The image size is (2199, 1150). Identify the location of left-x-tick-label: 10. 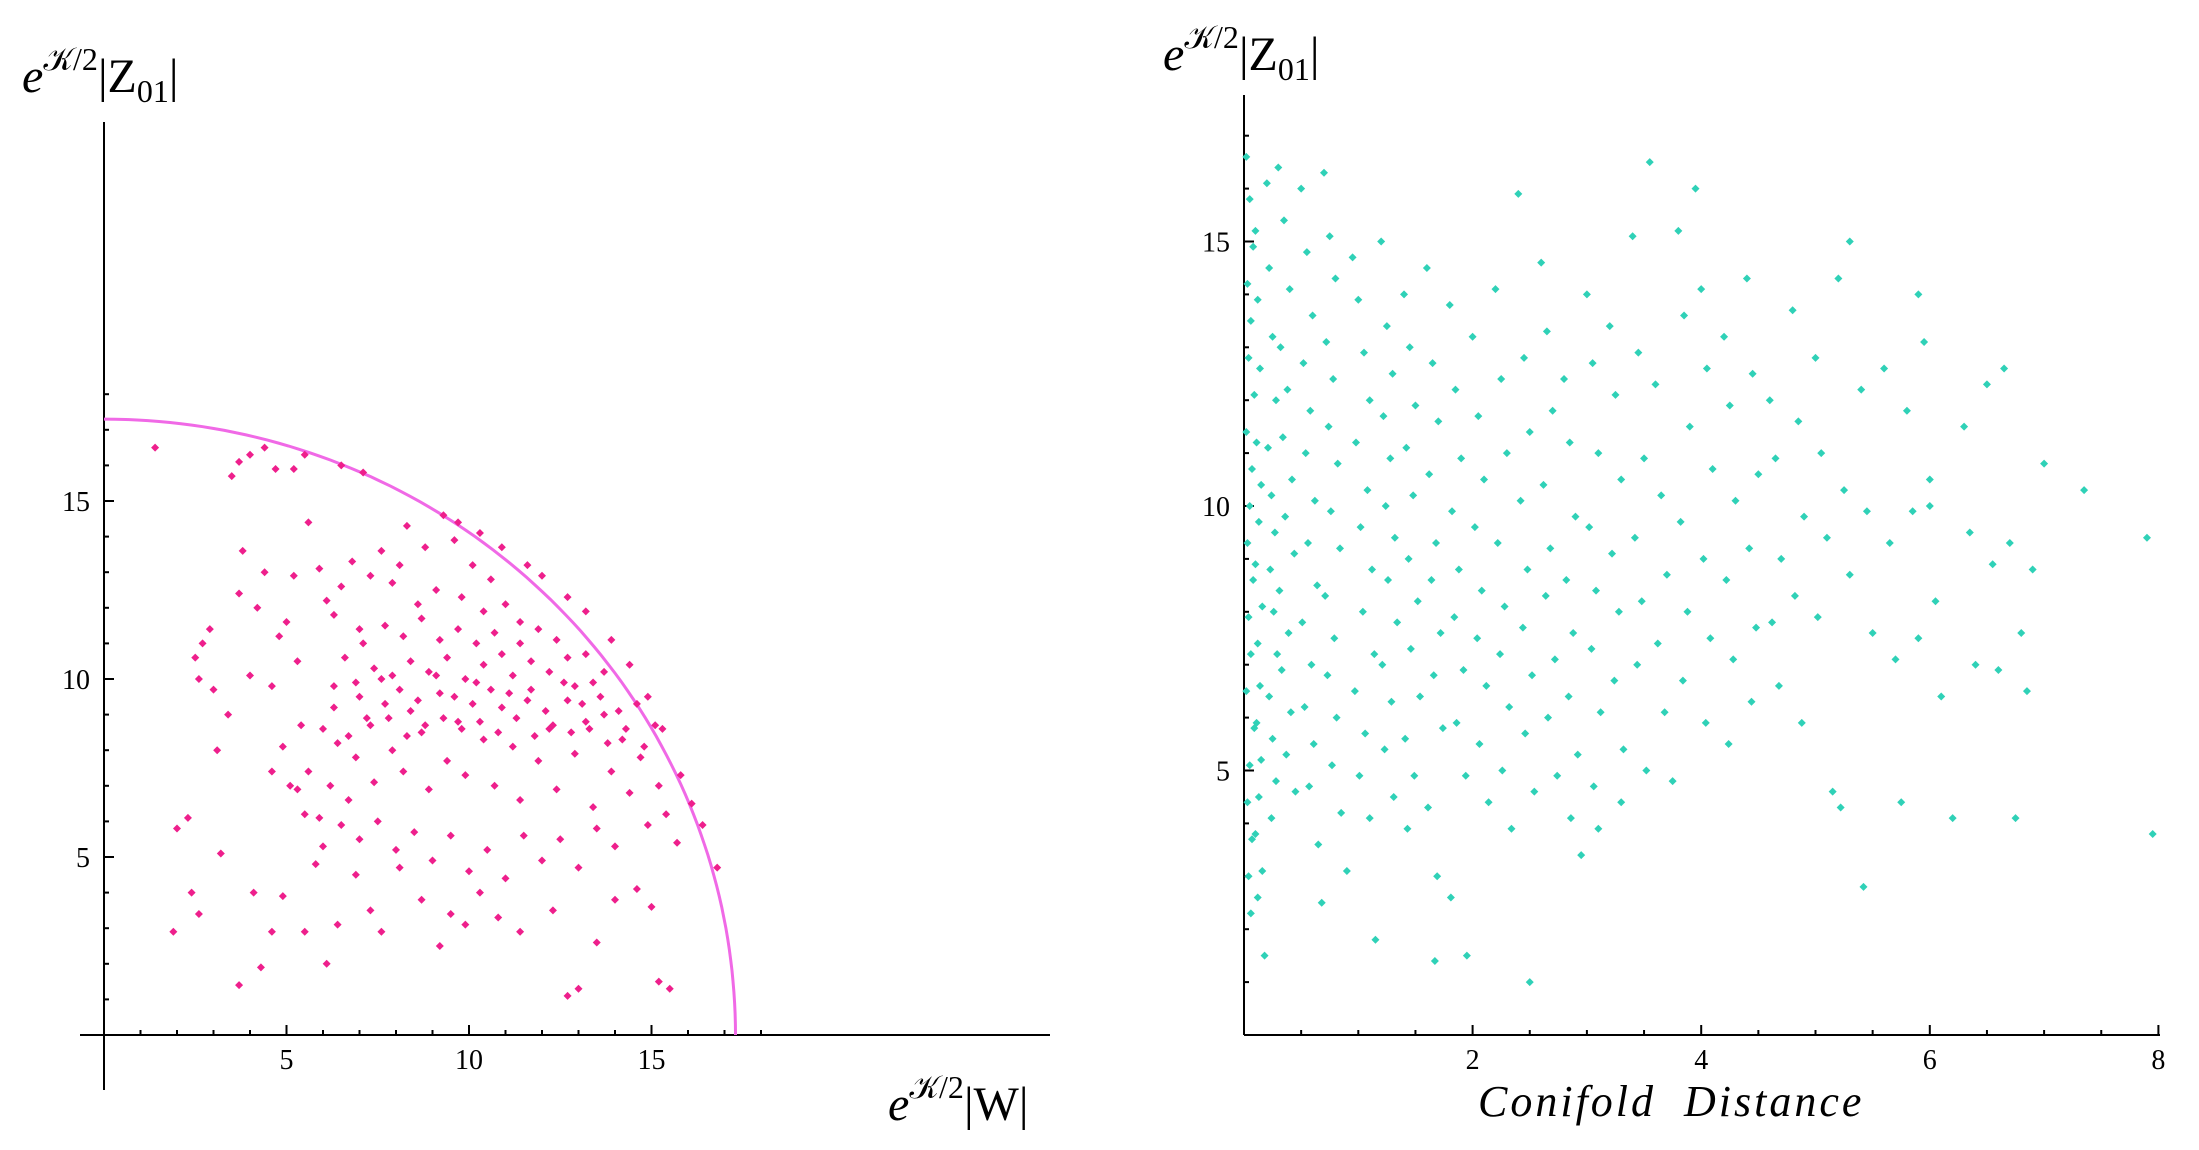
(469, 1060).